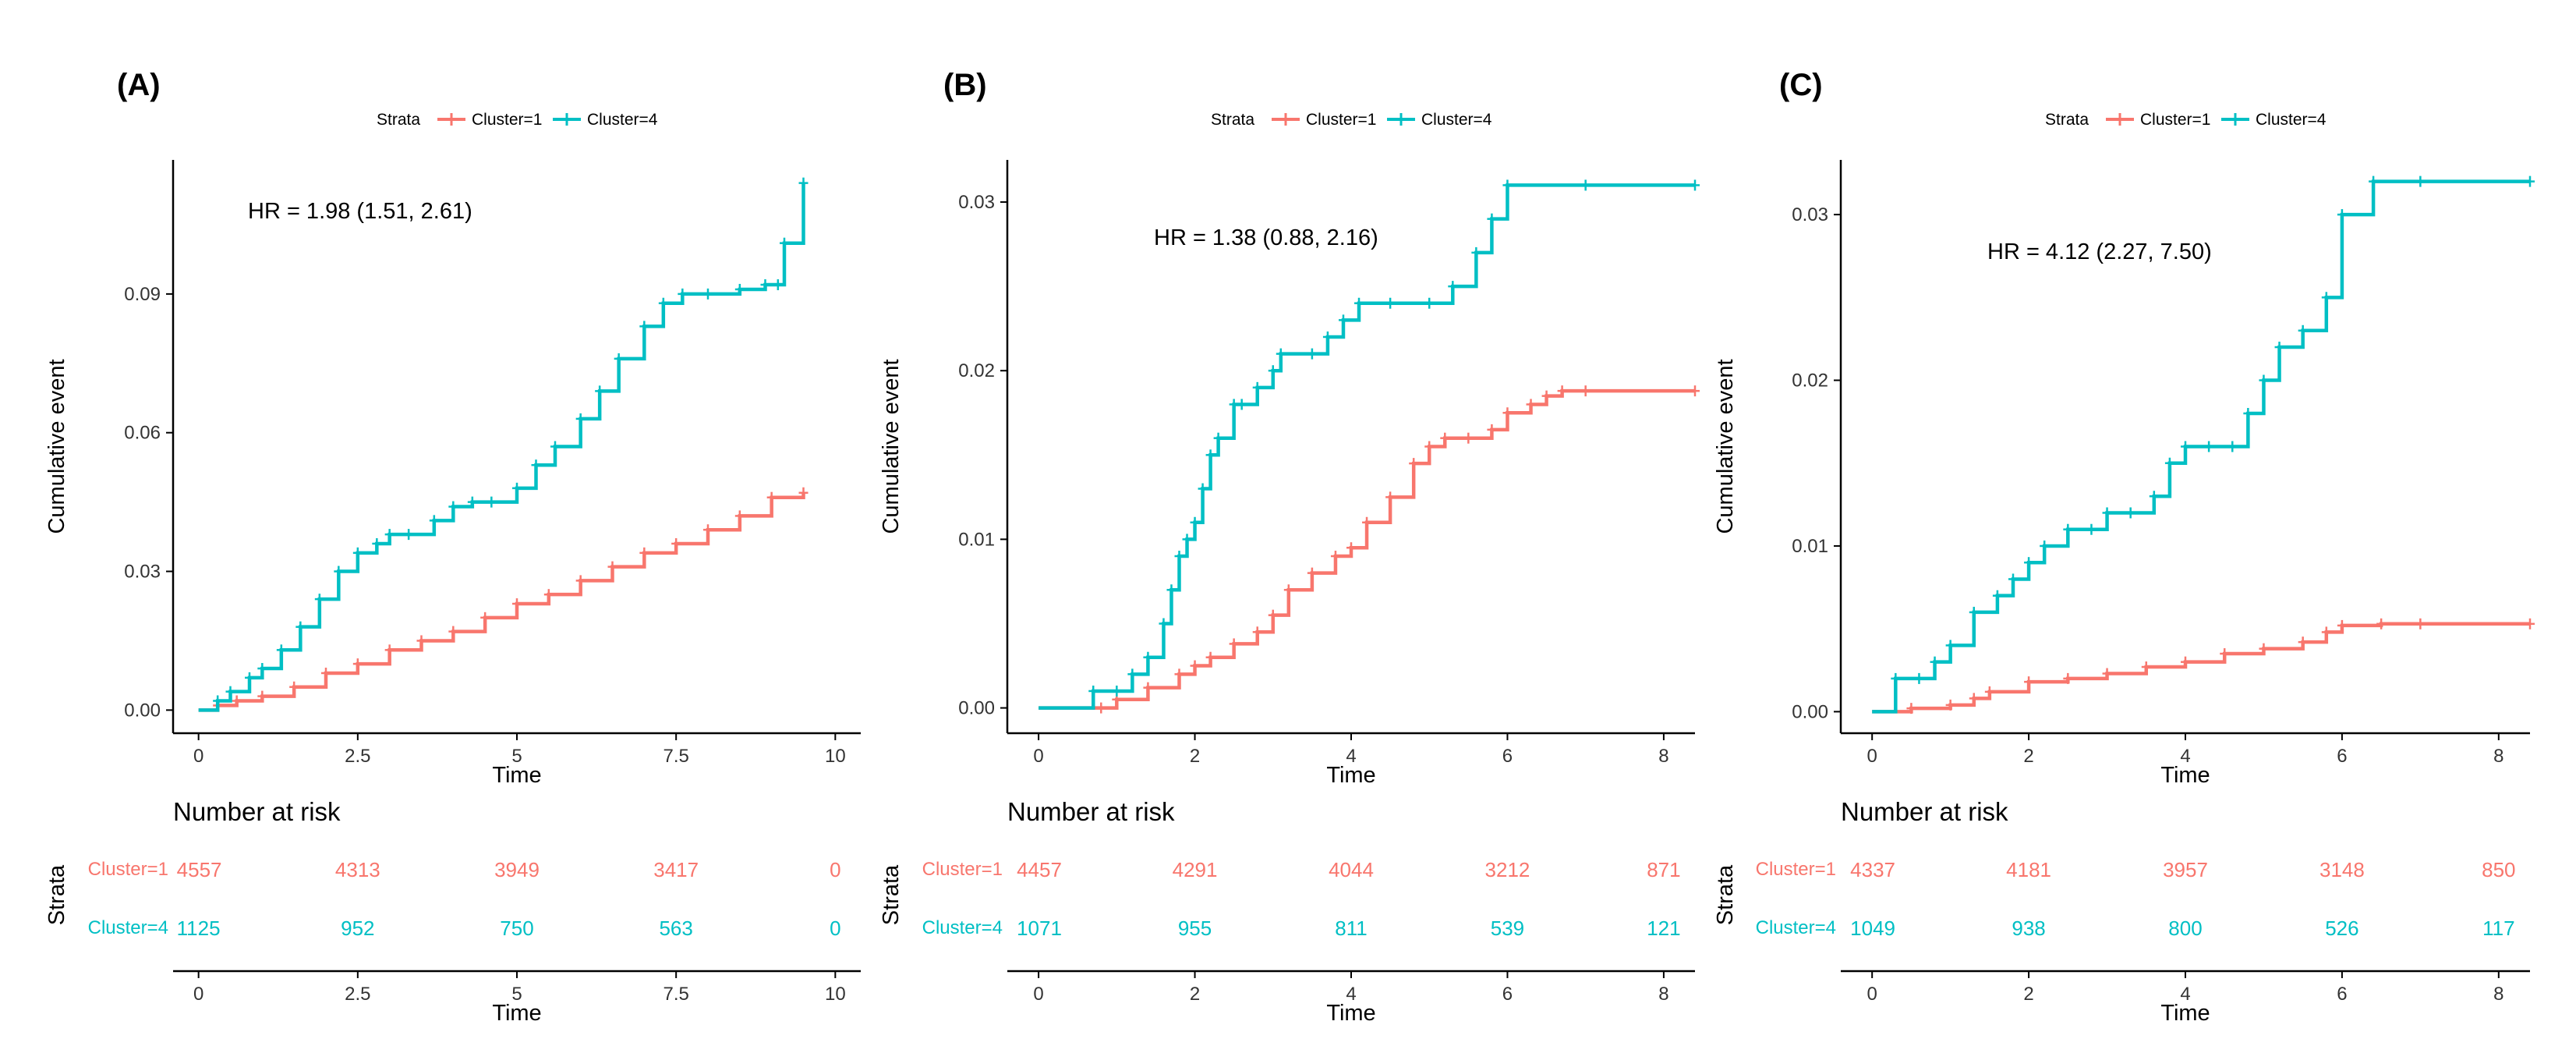  I want to click on risk-count: 1071, so click(1039, 928).